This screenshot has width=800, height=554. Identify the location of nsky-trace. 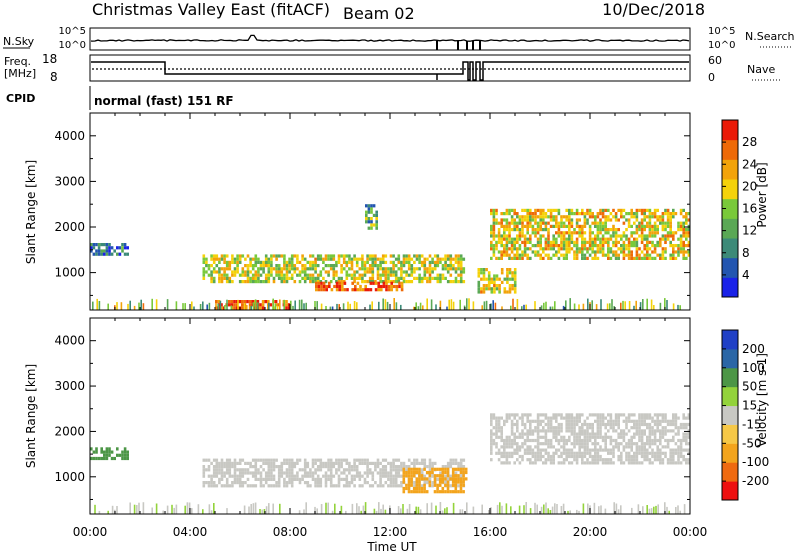
(390, 38).